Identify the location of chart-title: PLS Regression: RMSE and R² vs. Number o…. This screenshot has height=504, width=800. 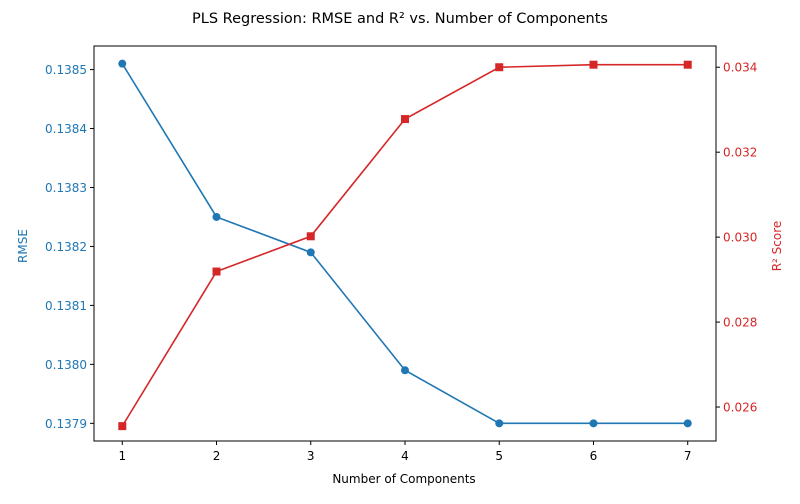
(400, 19).